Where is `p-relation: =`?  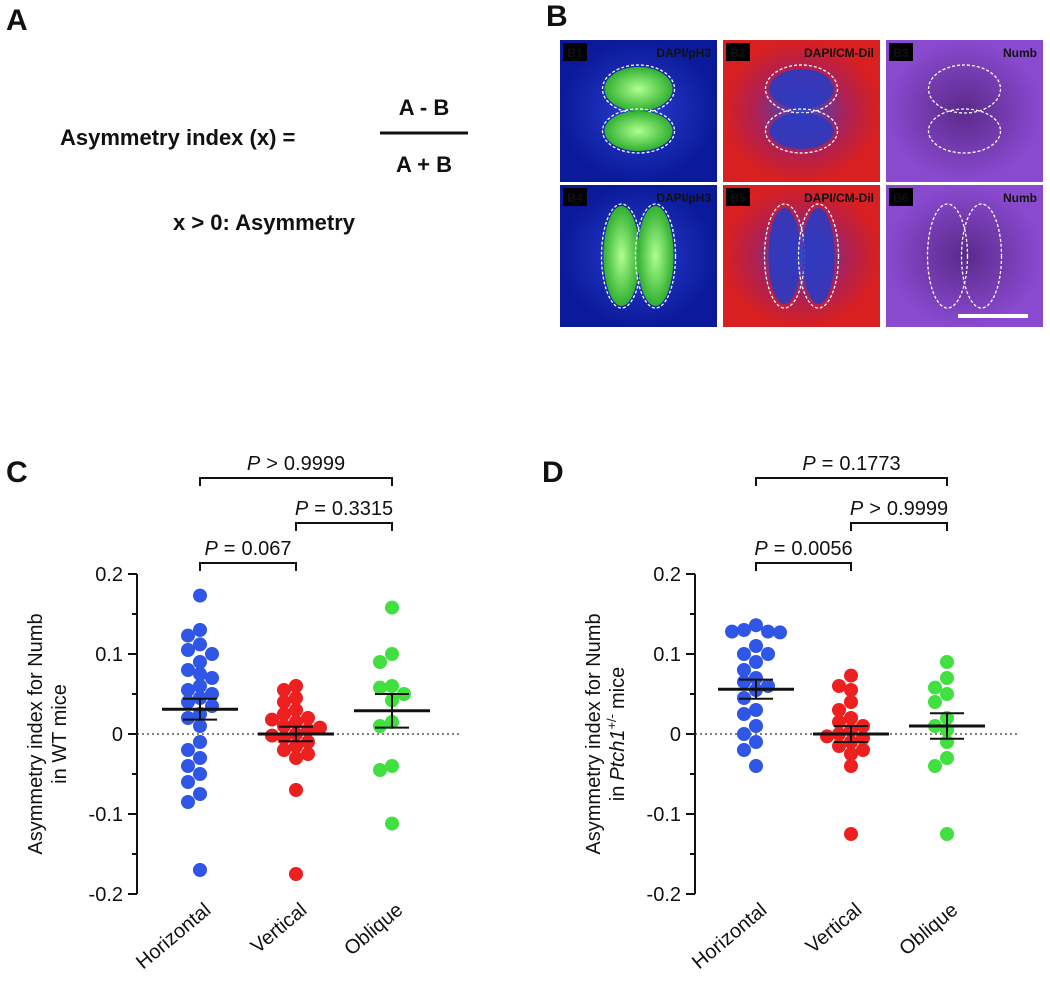 p-relation: = is located at coordinates (320, 509).